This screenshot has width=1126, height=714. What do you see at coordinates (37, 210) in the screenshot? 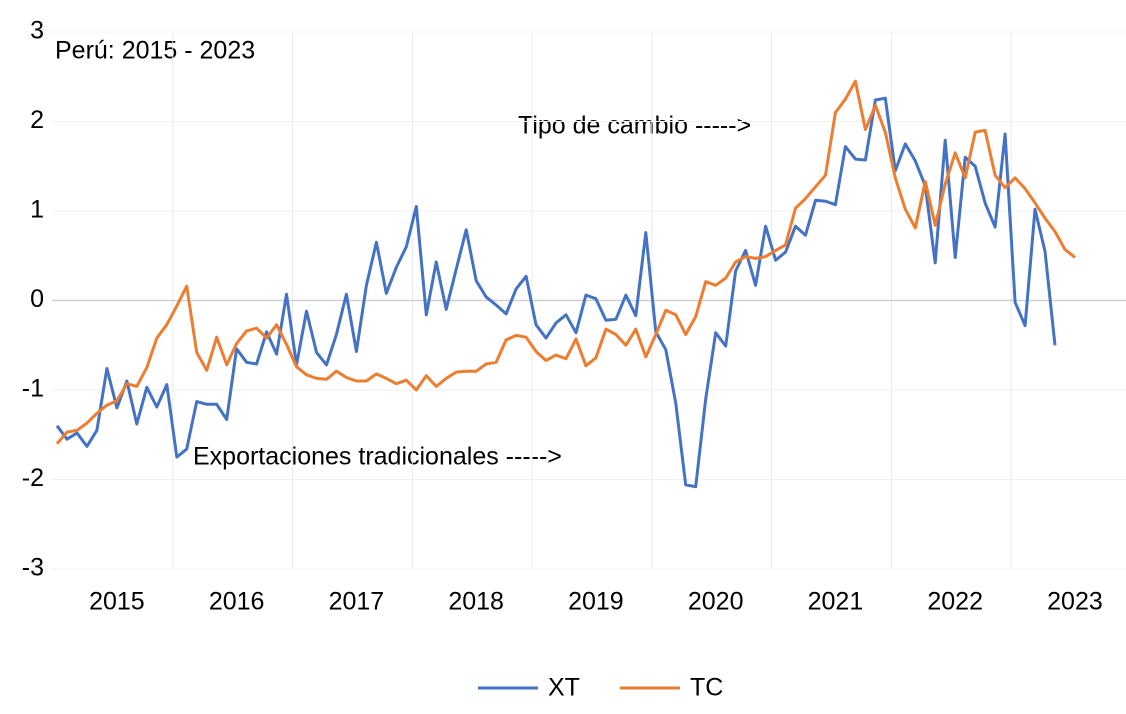
I see `y-tick-label: 1` at bounding box center [37, 210].